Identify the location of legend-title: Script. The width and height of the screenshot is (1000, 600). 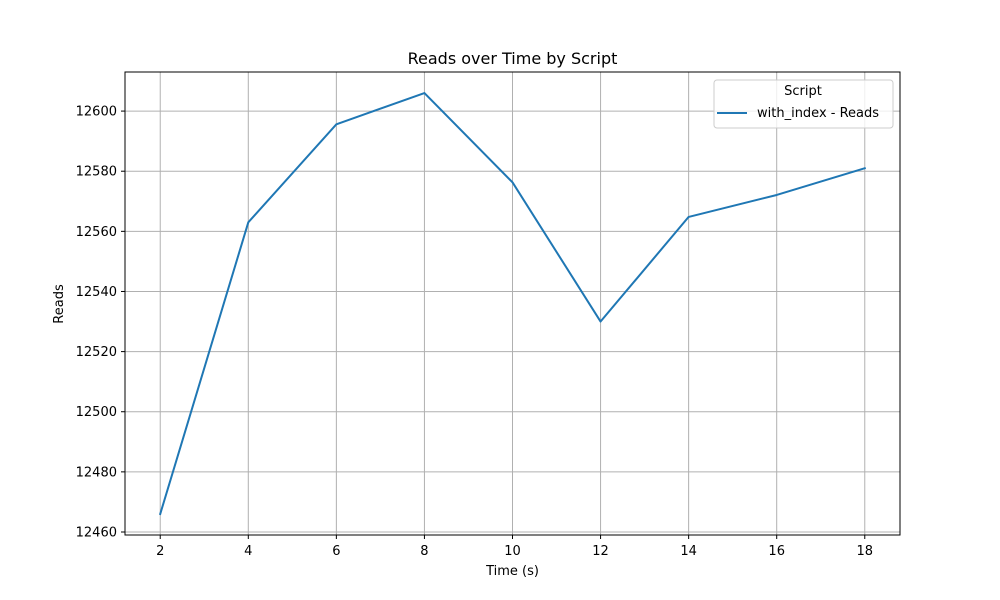
(803, 91).